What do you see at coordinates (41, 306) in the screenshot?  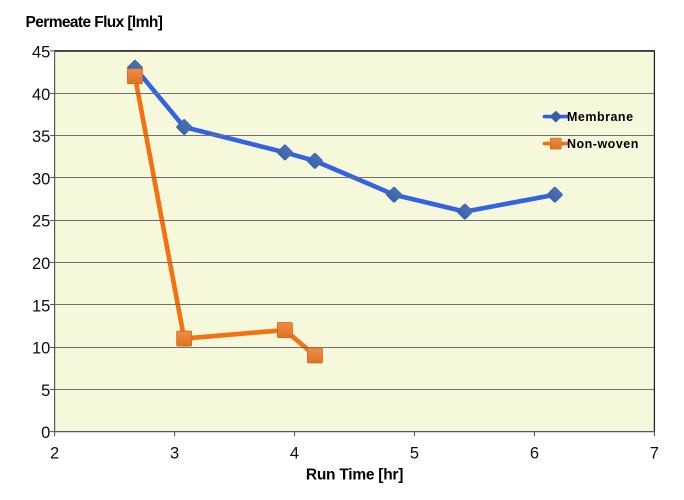 I see `svg-text: 15` at bounding box center [41, 306].